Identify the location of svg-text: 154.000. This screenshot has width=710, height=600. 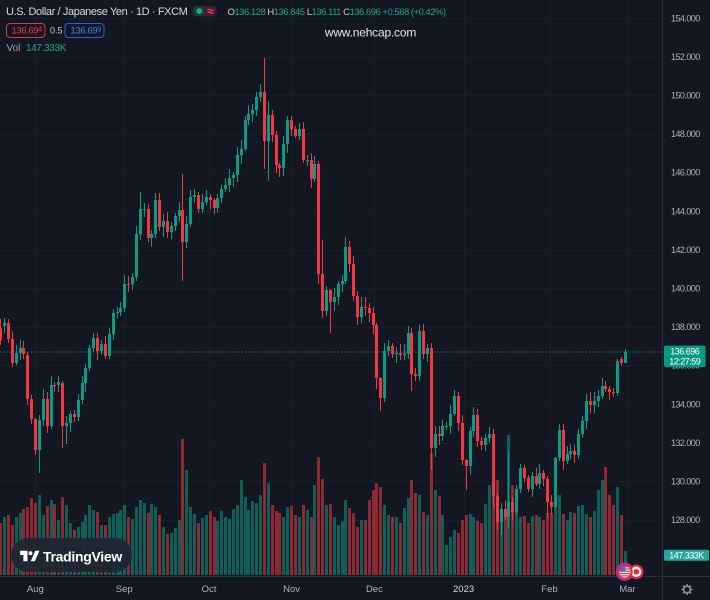
(685, 18).